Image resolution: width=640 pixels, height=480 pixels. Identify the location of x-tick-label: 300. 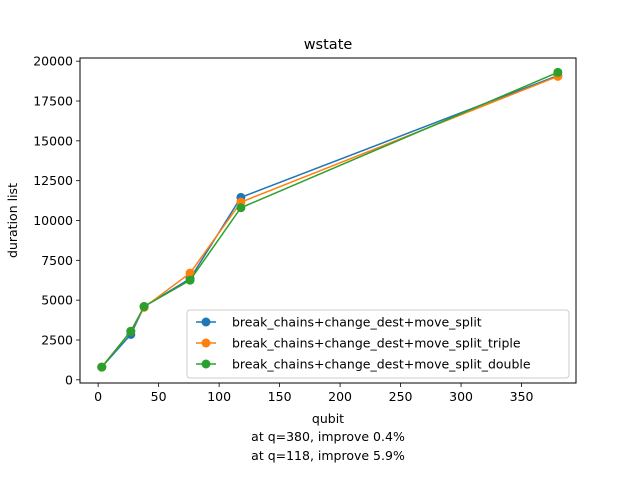
(461, 396).